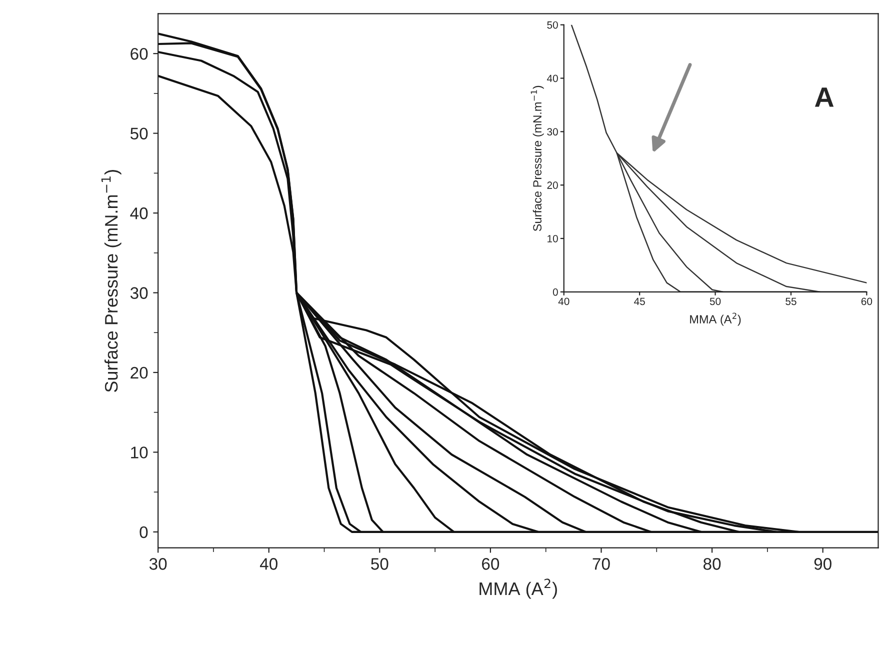 The height and width of the screenshot is (653, 888). I want to click on x-tick-label: 45, so click(639, 302).